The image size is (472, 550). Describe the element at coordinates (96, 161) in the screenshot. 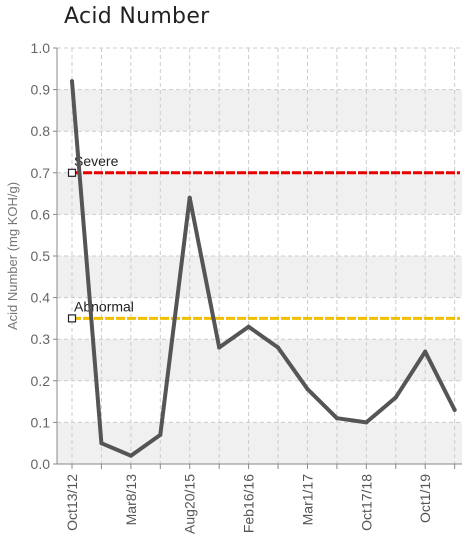

I see `threshold-label-severe: Severe` at that location.